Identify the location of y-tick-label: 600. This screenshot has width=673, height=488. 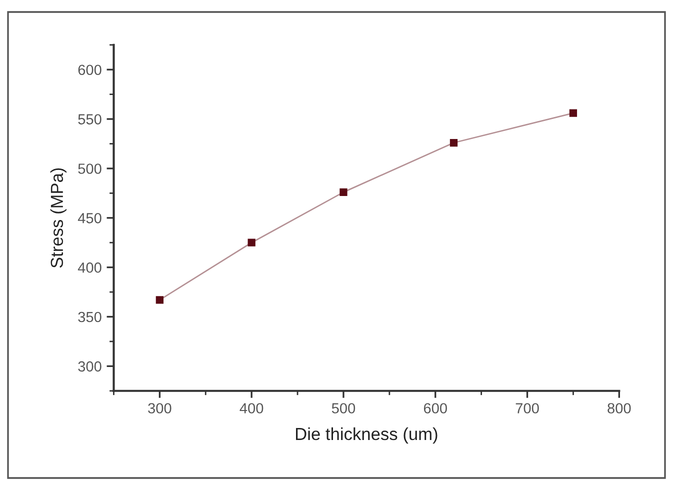
(90, 70).